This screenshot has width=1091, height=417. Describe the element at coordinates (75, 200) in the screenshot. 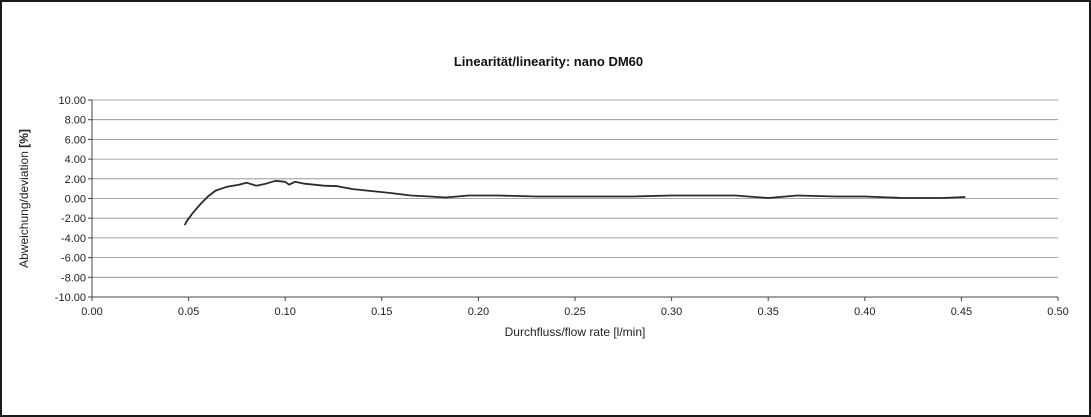

I see `y-tick-label: 0.00` at that location.